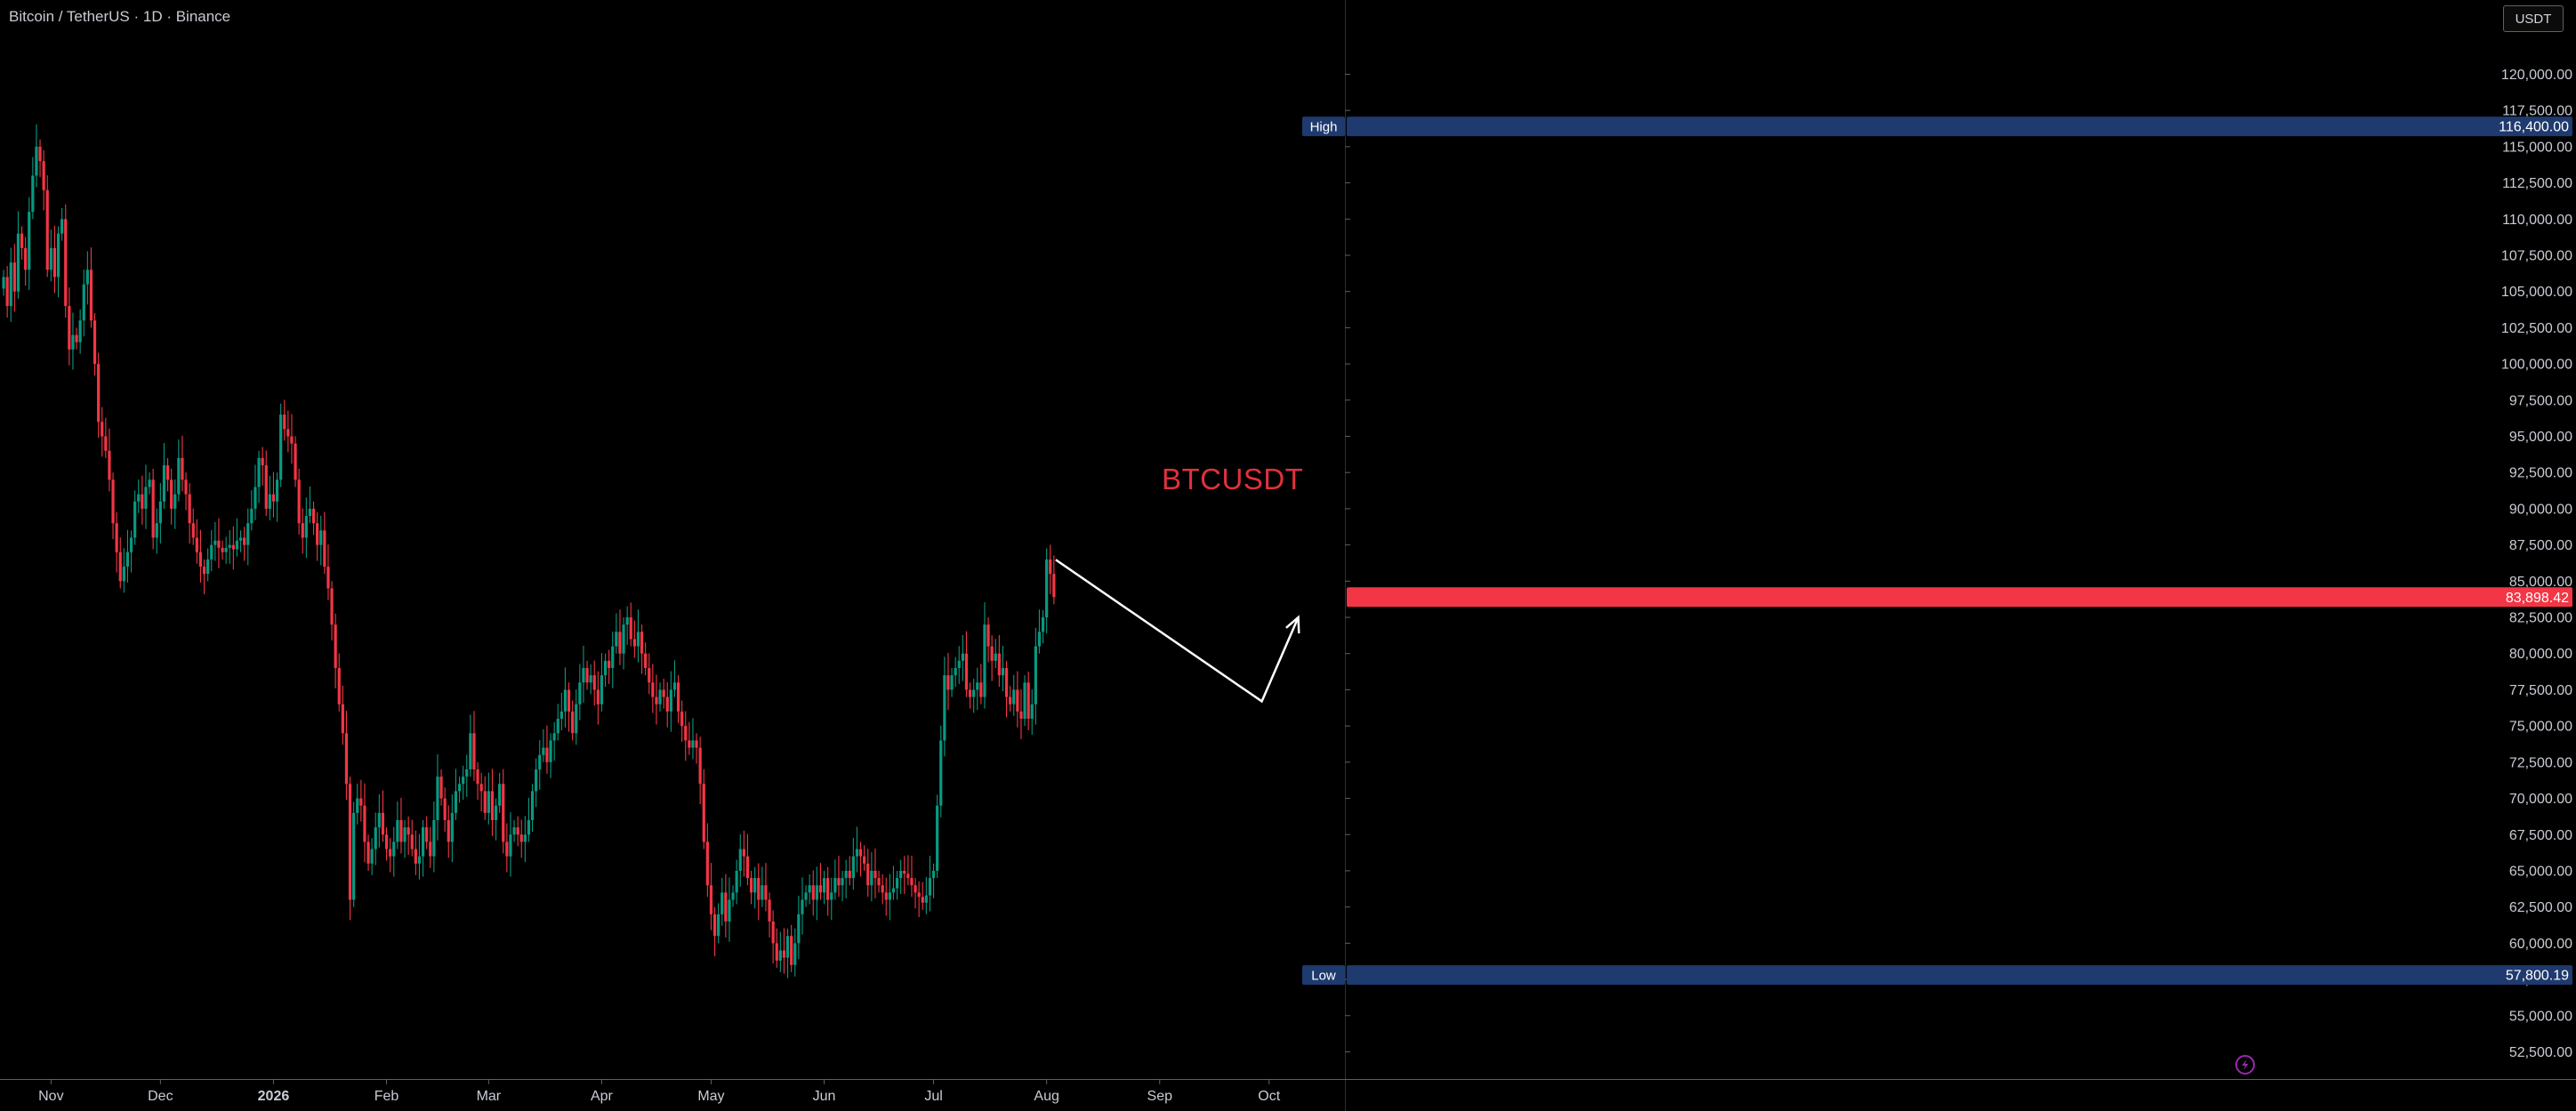 This screenshot has height=1111, width=2576. Describe the element at coordinates (2540, 1052) in the screenshot. I see `y-tick-label: 52,500.00` at that location.